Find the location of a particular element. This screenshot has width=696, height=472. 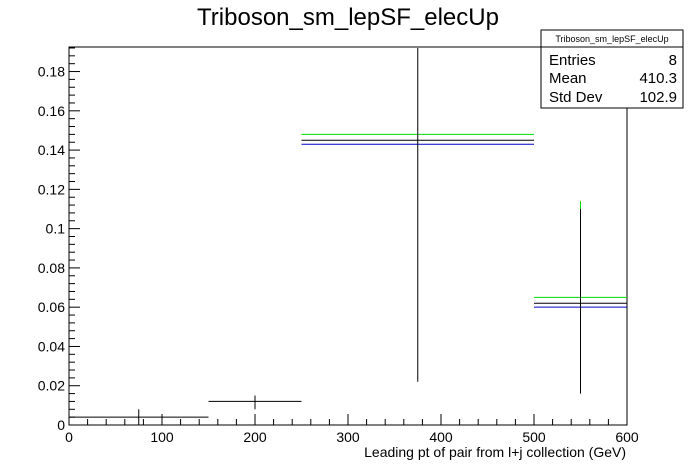

y-tick-label: 0.18 is located at coordinates (51, 72).